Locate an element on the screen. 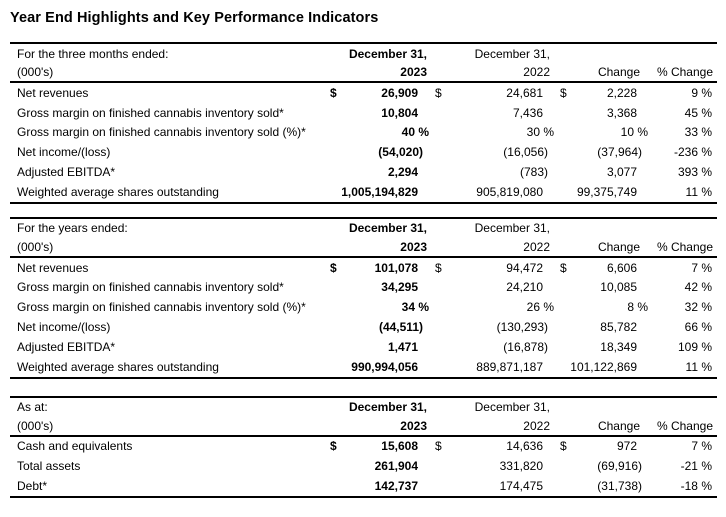  cell-text: 85,782 is located at coordinates (618, 327).